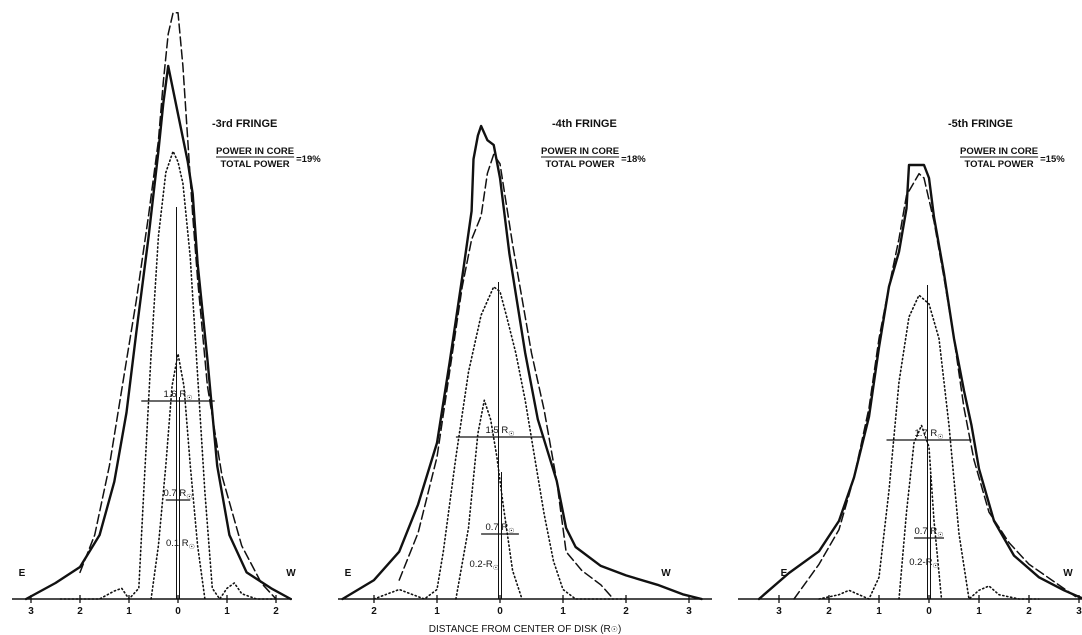  What do you see at coordinates (178, 395) in the screenshot?
I see `fwhm-label: 1.6 R☉` at bounding box center [178, 395].